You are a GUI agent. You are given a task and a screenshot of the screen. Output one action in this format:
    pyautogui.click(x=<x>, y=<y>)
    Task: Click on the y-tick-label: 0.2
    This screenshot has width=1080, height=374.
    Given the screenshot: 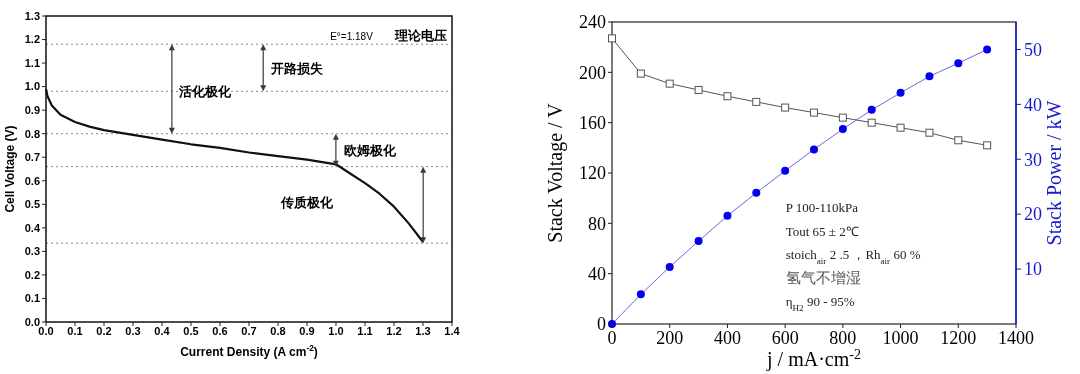 What is the action you would take?
    pyautogui.click(x=32, y=274)
    